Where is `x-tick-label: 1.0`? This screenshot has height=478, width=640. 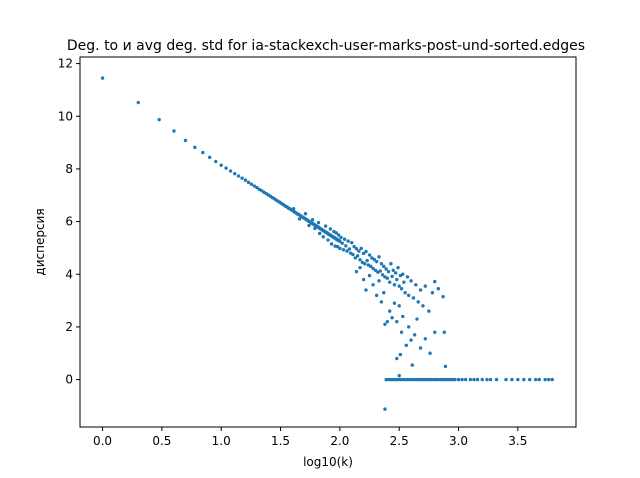 x-tick-label: 1.0 is located at coordinates (221, 441).